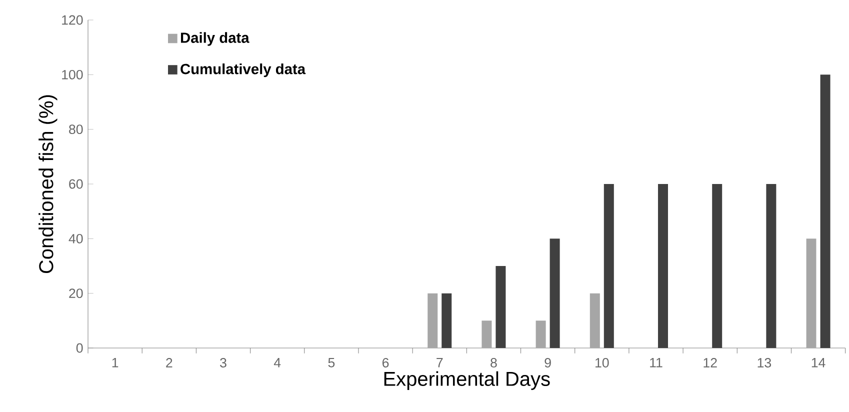 The image size is (849, 412). Describe the element at coordinates (439, 363) in the screenshot. I see `x-tick-label: 7` at that location.